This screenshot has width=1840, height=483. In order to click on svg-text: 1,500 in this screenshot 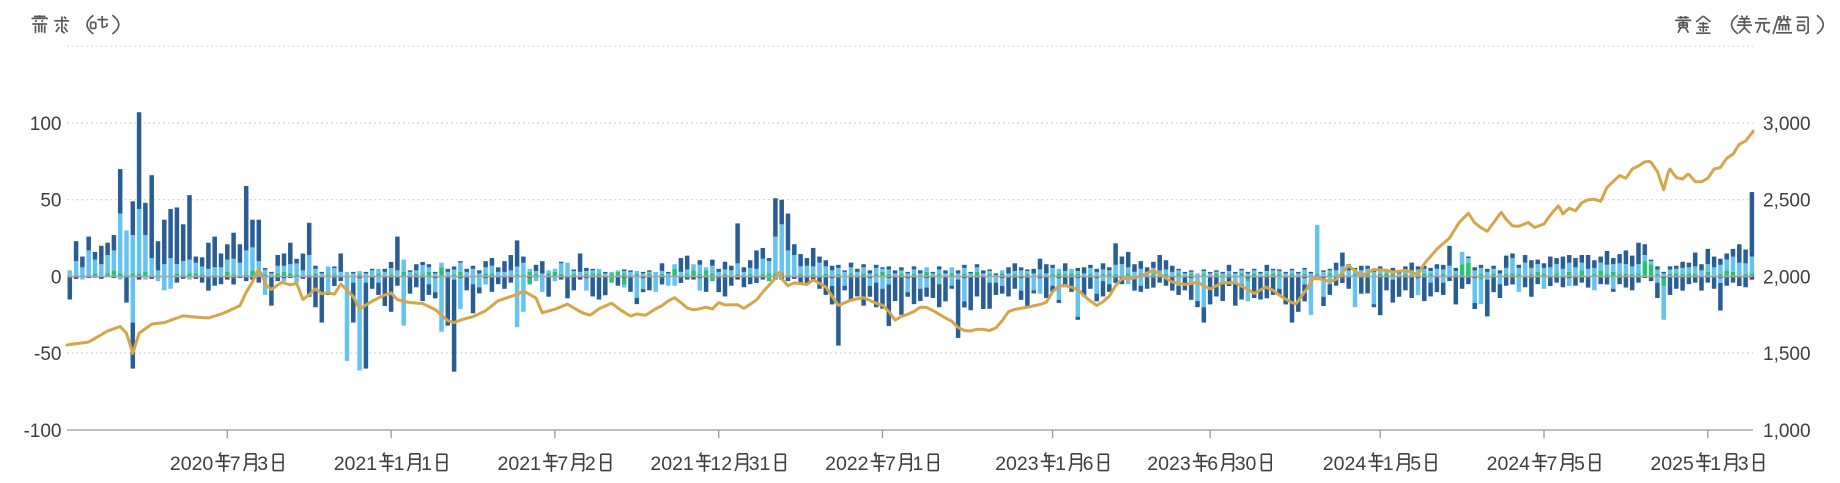, I will do `click(1787, 354)`.